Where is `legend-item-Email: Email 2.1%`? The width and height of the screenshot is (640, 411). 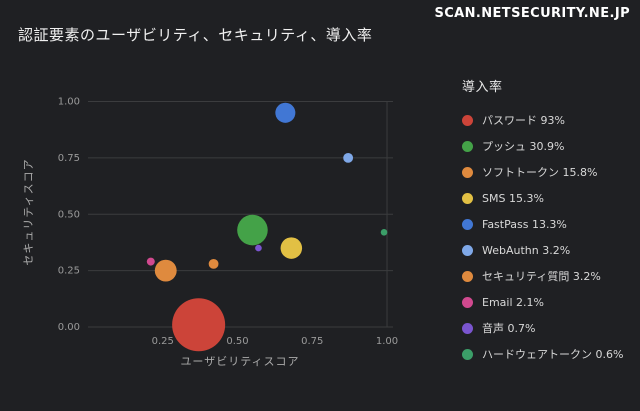 legend-item-Email: Email 2.1% is located at coordinates (548, 302).